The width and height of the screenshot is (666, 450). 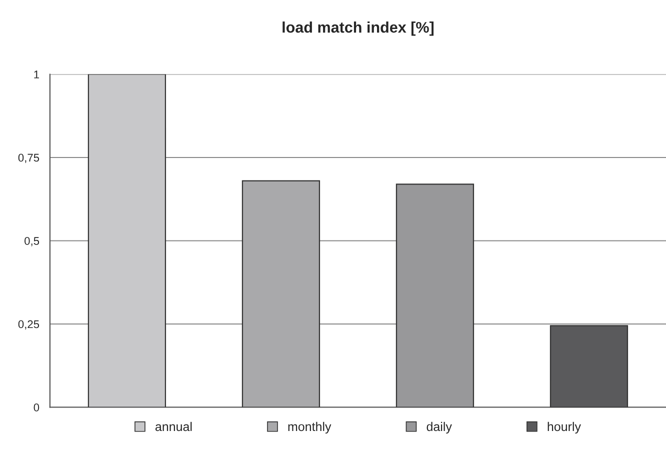 What do you see at coordinates (310, 428) in the screenshot?
I see `legend-label: monthly` at bounding box center [310, 428].